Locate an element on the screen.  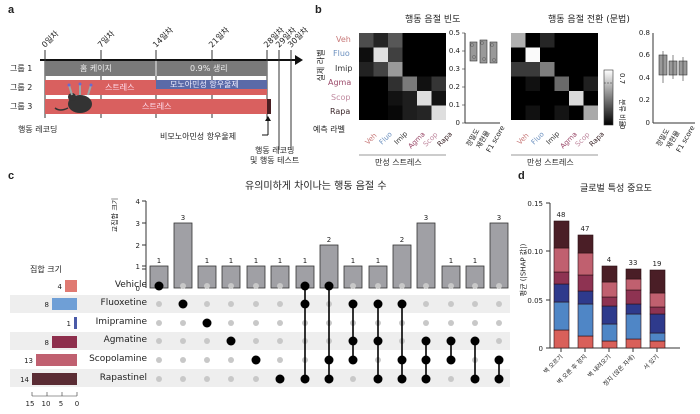
svg-text: 0.15 is located at coordinates (535, 204).